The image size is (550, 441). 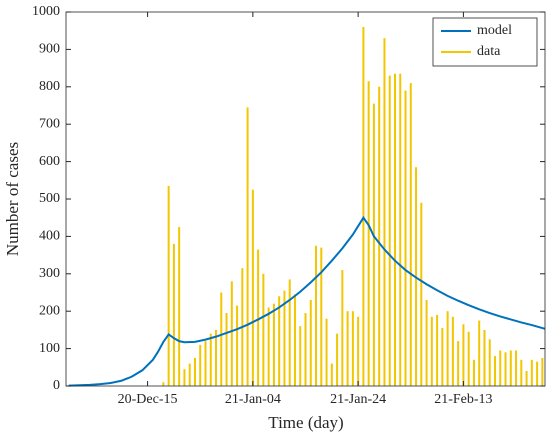 I want to click on y-tick-label: 300, so click(x=49, y=273).